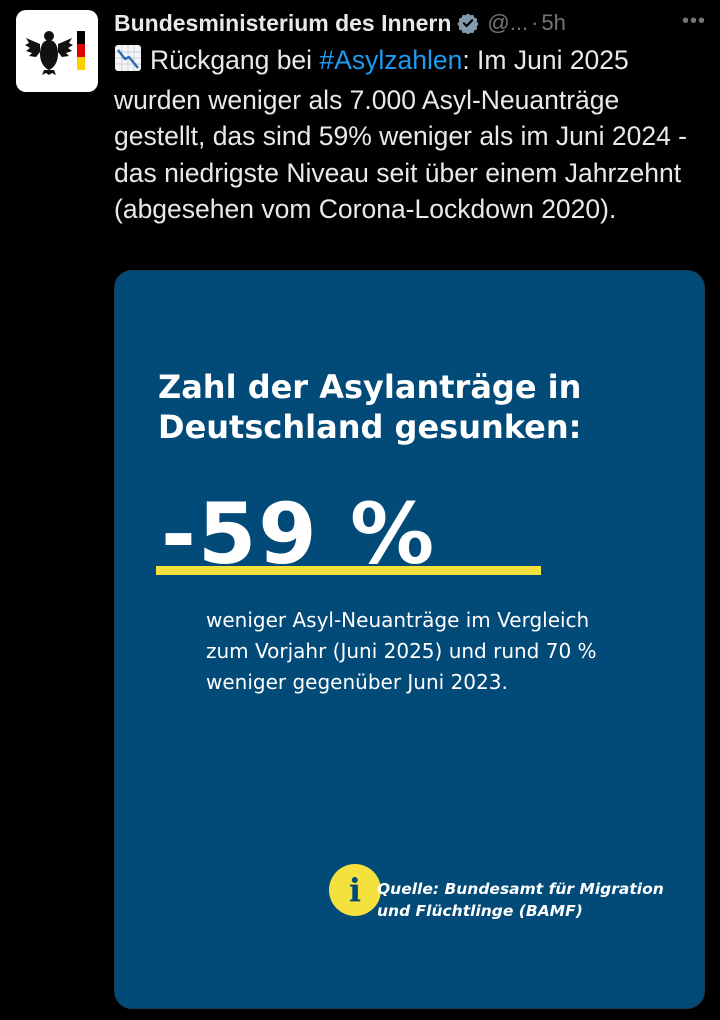 This screenshot has height=1020, width=720. I want to click on info-icon: i, so click(355, 890).